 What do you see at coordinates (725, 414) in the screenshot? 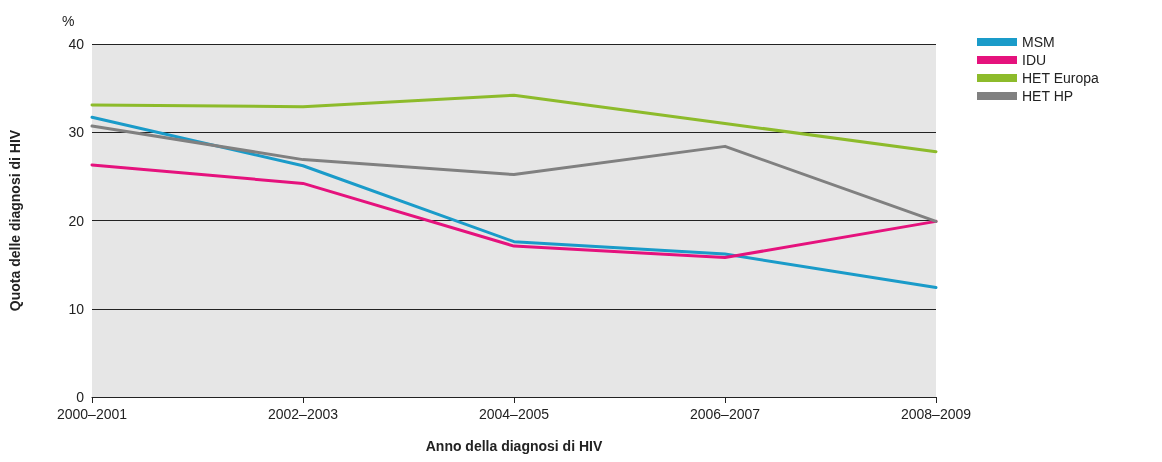
I see `x-tick-label: 2006–2007` at bounding box center [725, 414].